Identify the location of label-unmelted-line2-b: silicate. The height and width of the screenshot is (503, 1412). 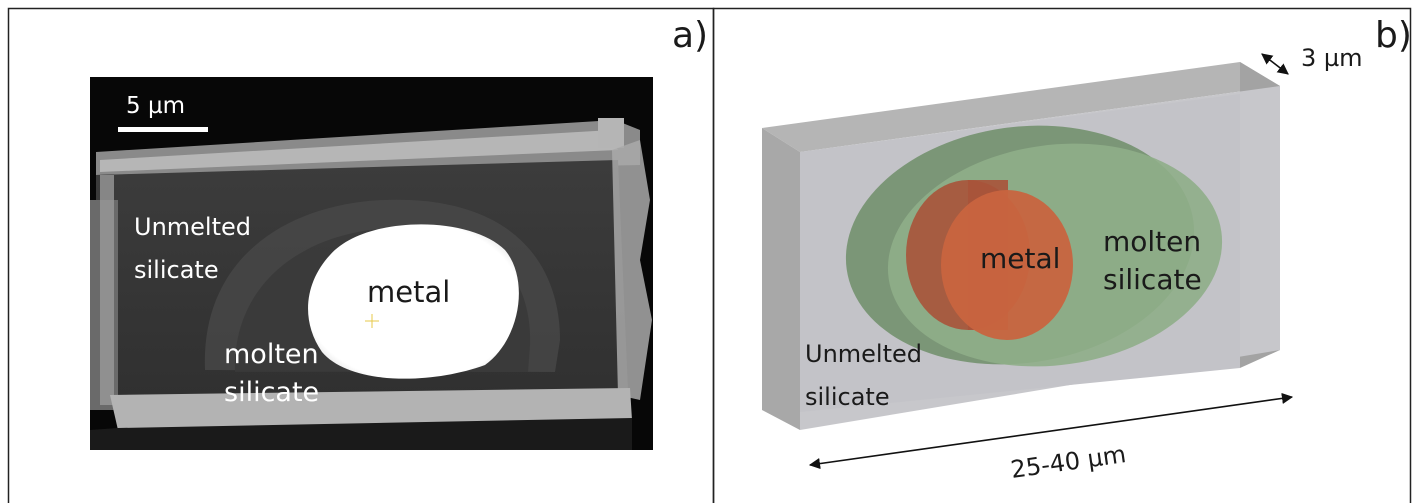
(847, 397).